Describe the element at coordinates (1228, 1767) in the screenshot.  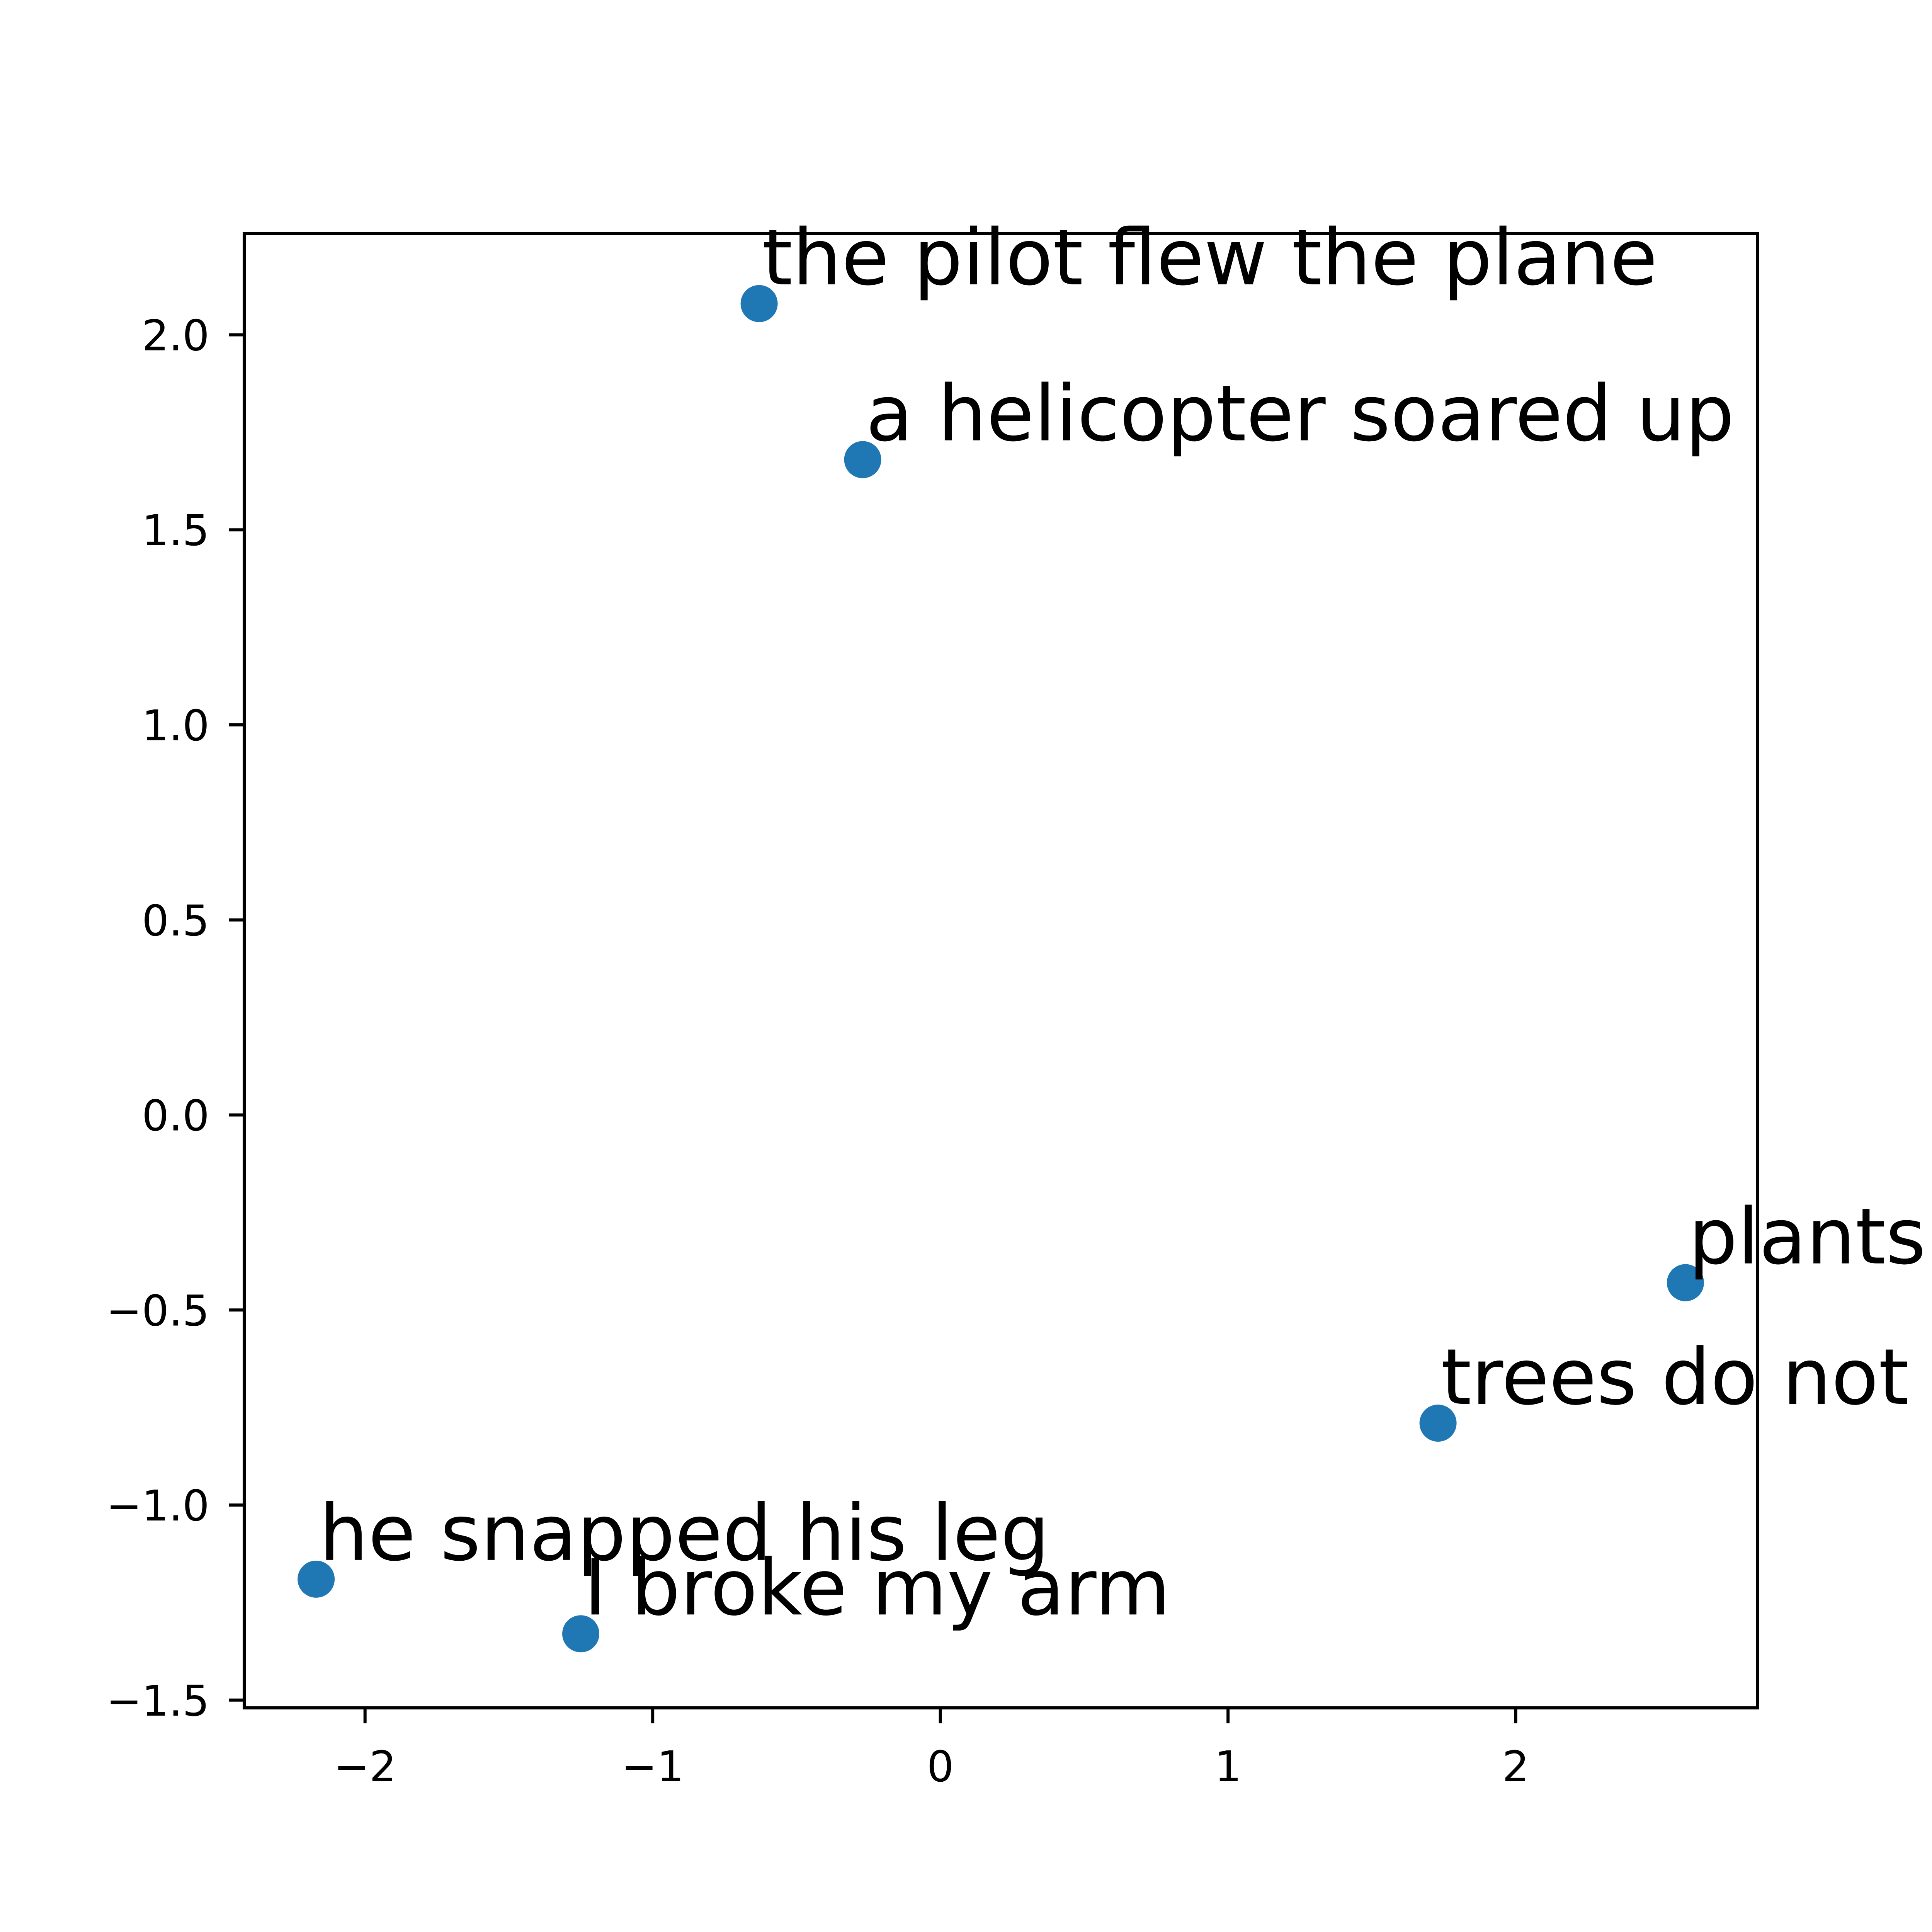
I see `x-tick-label: 1` at that location.